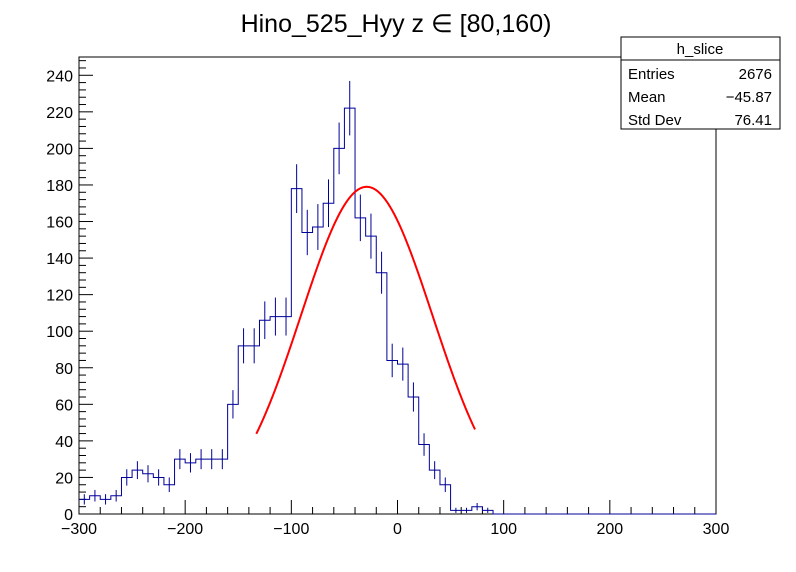 The height and width of the screenshot is (572, 796). Describe the element at coordinates (396, 24) in the screenshot. I see `chart-title: Hino_525_Hyy z ∈ [80,160)` at that location.